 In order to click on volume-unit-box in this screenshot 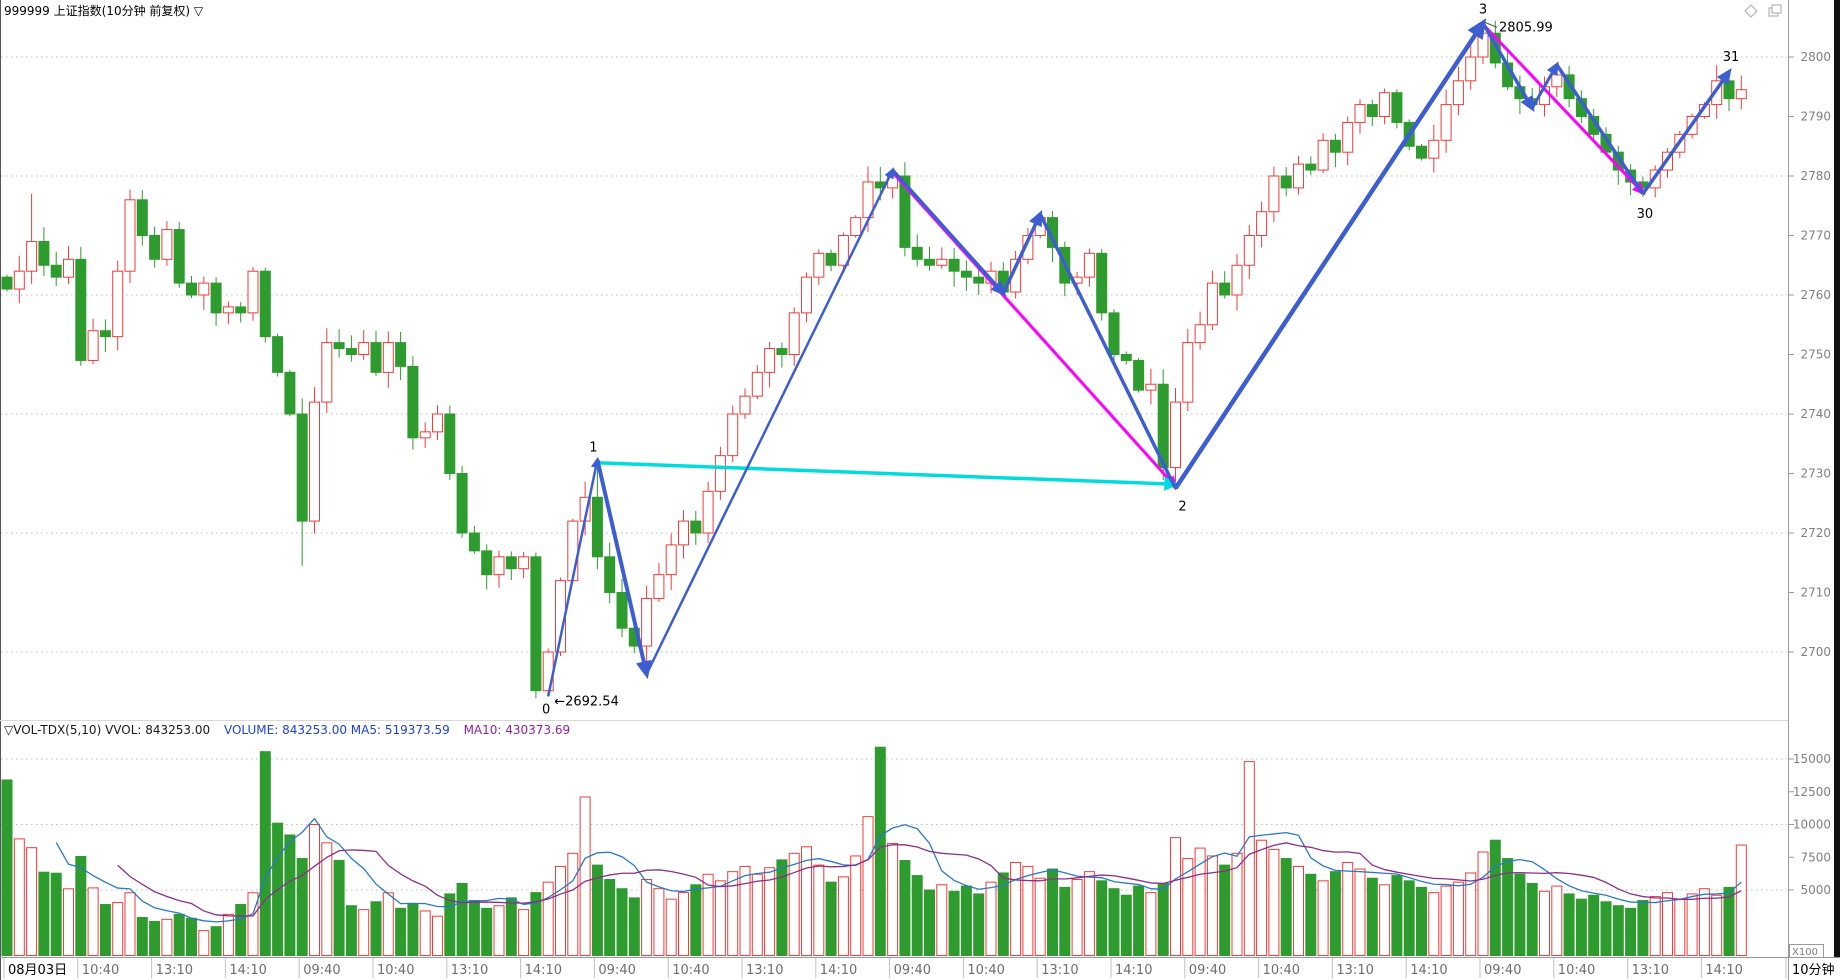, I will do `click(1806, 951)`.